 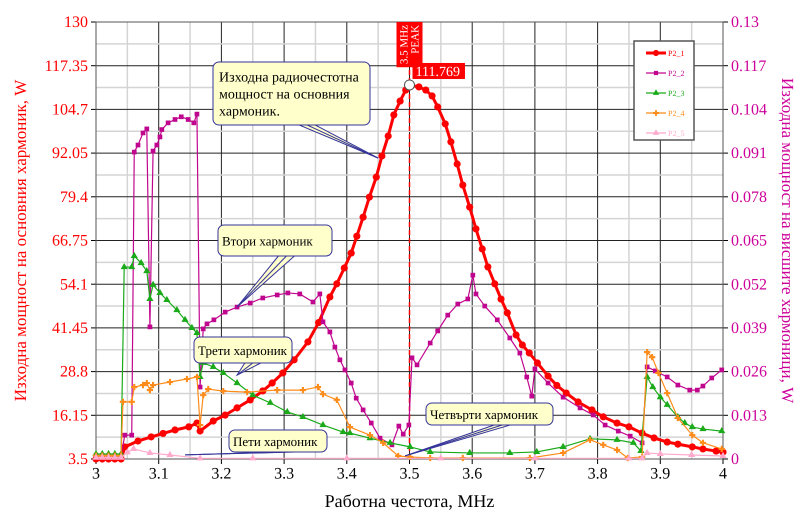 I want to click on y2-tick-label: 0.013, so click(x=749, y=415).